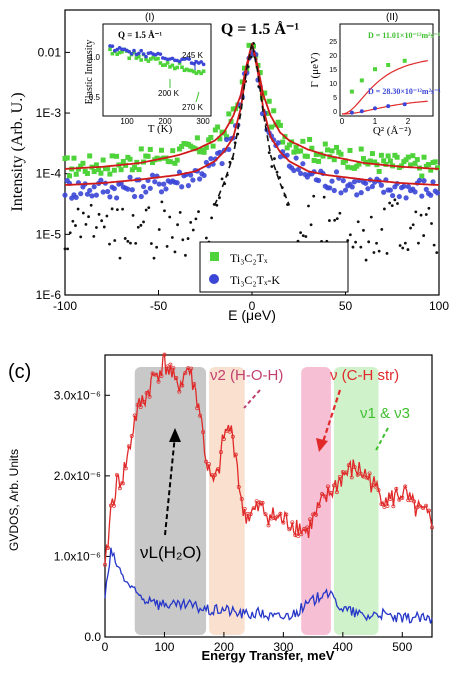 The image size is (474, 684). What do you see at coordinates (246, 375) in the screenshot?
I see `annotation-nu2: ν2 (H-O-H)` at bounding box center [246, 375].